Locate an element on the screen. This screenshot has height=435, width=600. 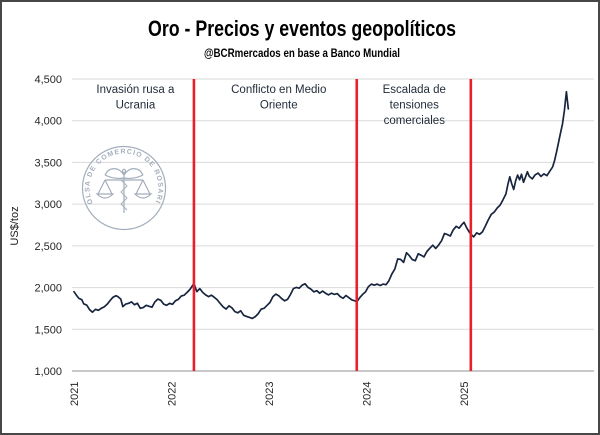
event-label: Invasión rusa a Ucrania is located at coordinates (135, 98).